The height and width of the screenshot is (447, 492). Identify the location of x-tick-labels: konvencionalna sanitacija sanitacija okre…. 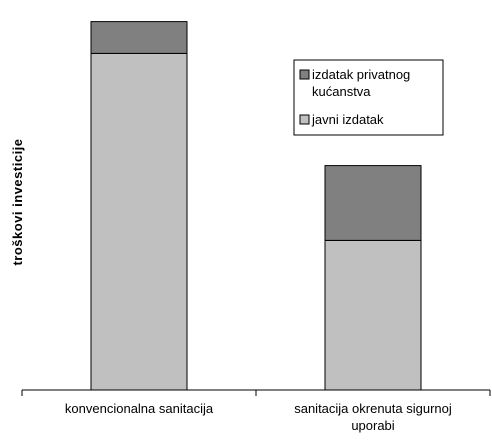
(258, 417).